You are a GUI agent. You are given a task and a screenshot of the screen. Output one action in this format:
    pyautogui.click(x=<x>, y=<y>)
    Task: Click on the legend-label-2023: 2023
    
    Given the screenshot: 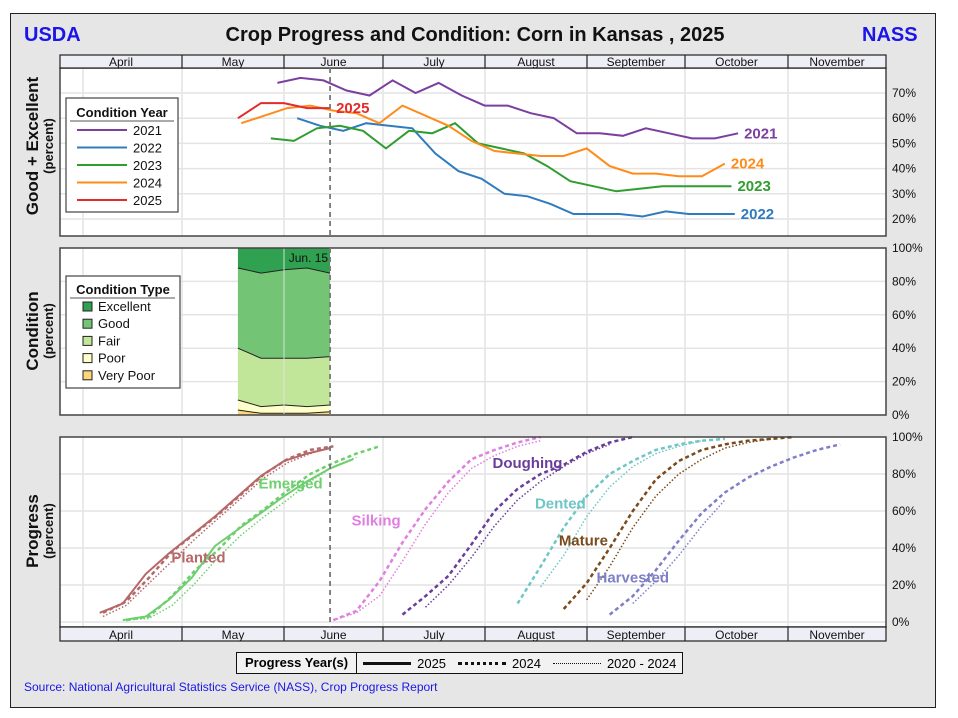 What is the action you would take?
    pyautogui.click(x=147, y=165)
    